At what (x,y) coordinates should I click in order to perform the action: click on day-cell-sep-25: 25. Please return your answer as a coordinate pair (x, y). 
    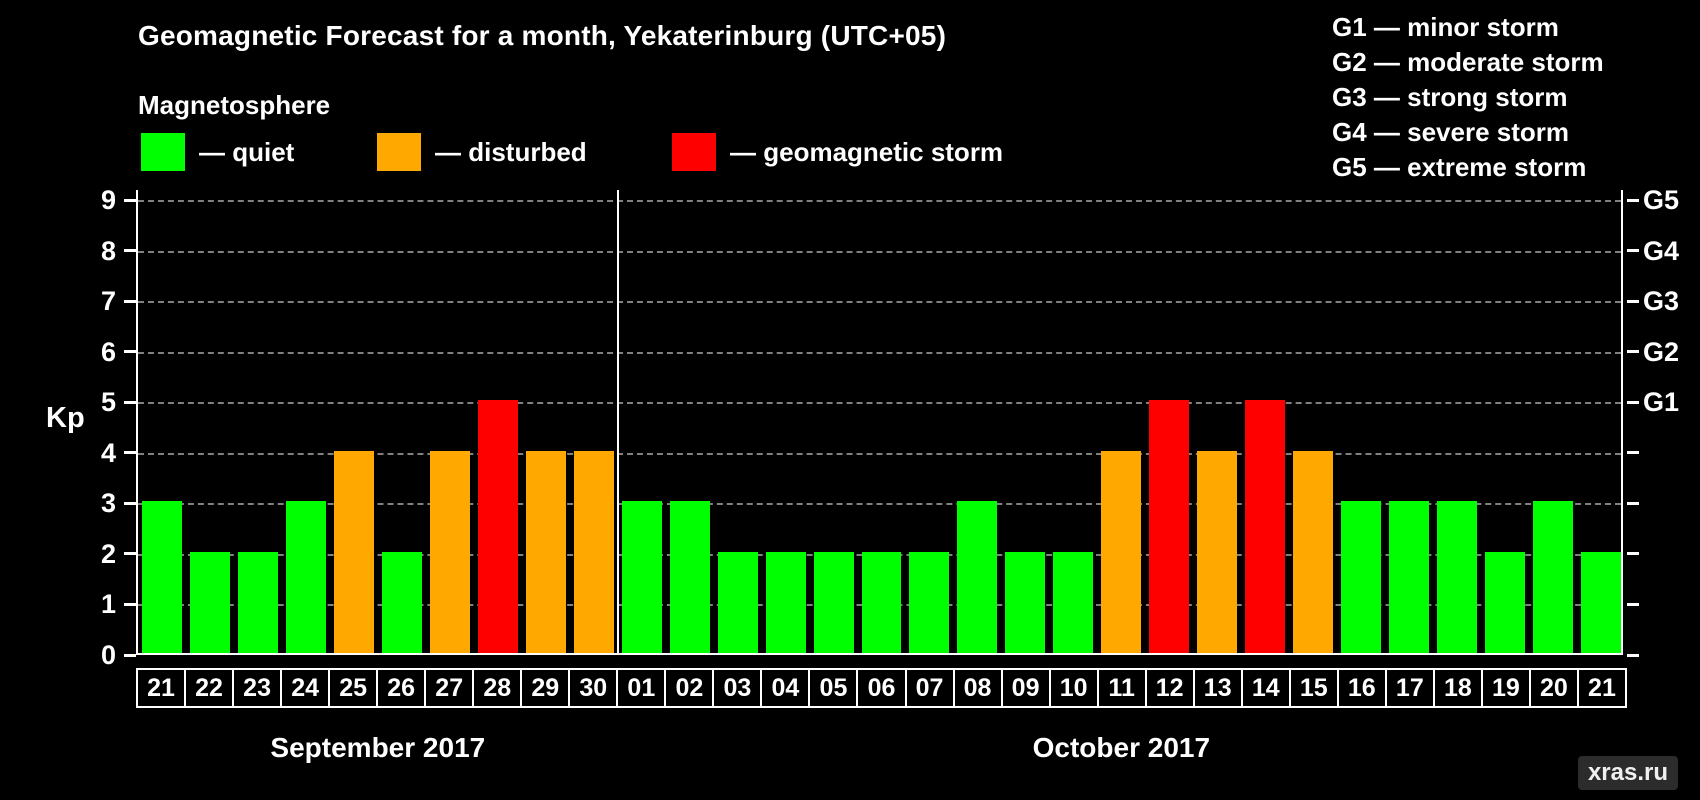
    Looking at the image, I should click on (354, 688).